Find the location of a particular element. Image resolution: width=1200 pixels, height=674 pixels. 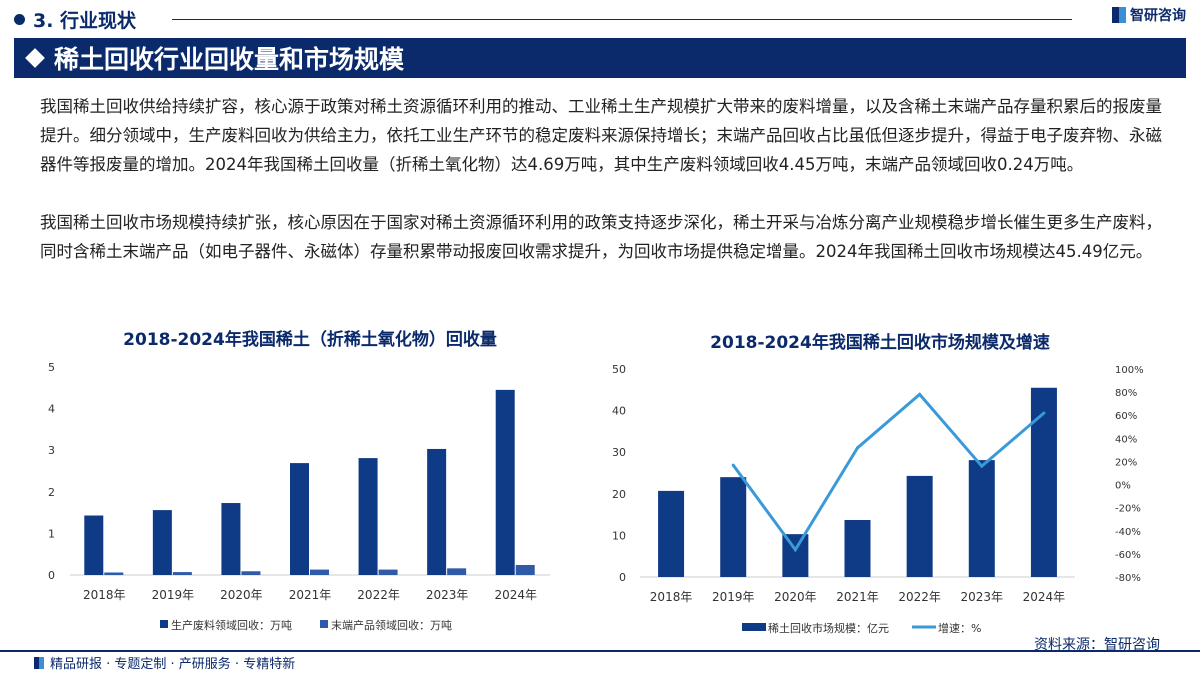

diamond-icon is located at coordinates (35, 58).